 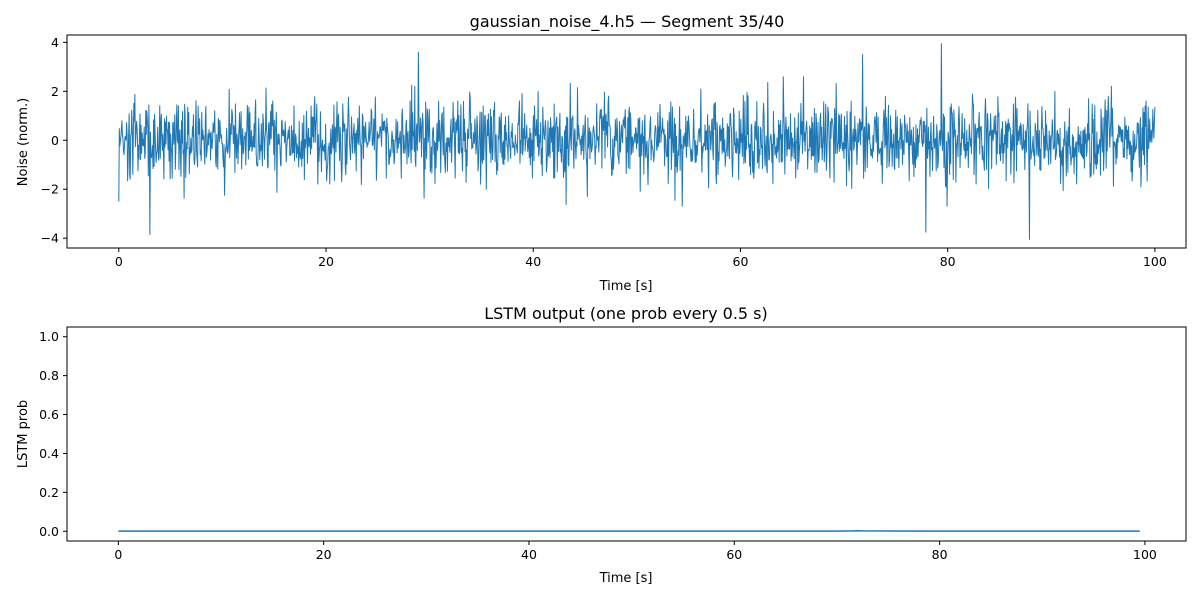 What do you see at coordinates (50, 238) in the screenshot?
I see `noise-y-tick-label-0: −4` at bounding box center [50, 238].